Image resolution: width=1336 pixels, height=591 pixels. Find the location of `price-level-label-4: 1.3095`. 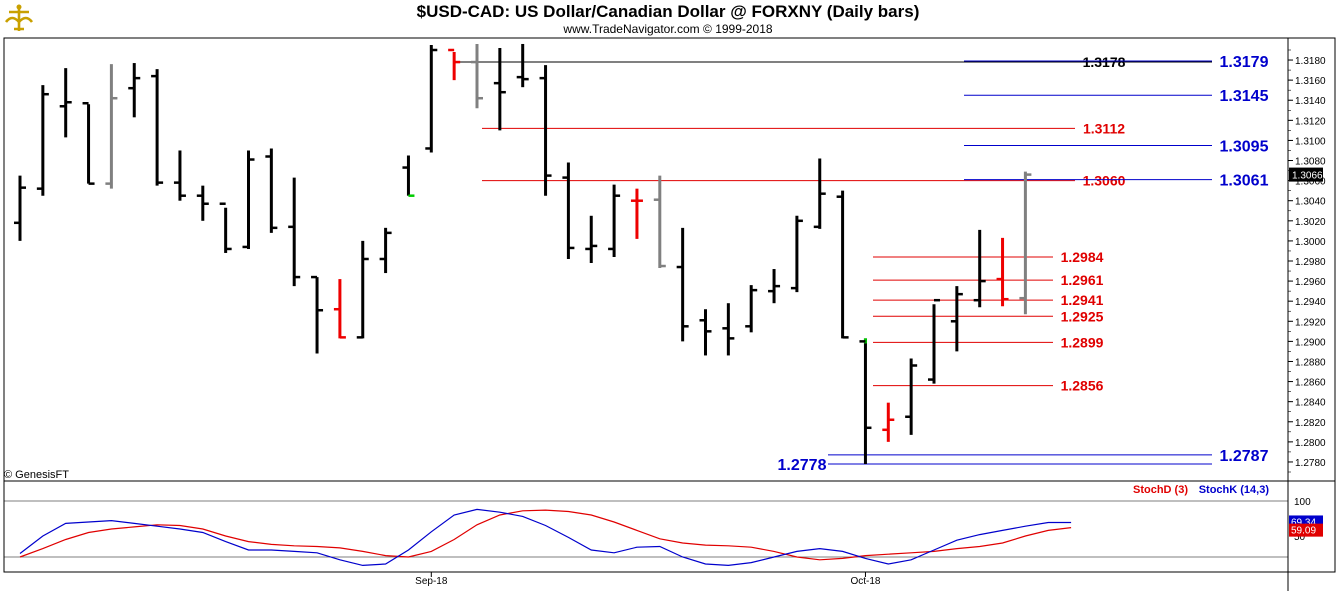

price-level-label-4: 1.3095 is located at coordinates (1244, 146).